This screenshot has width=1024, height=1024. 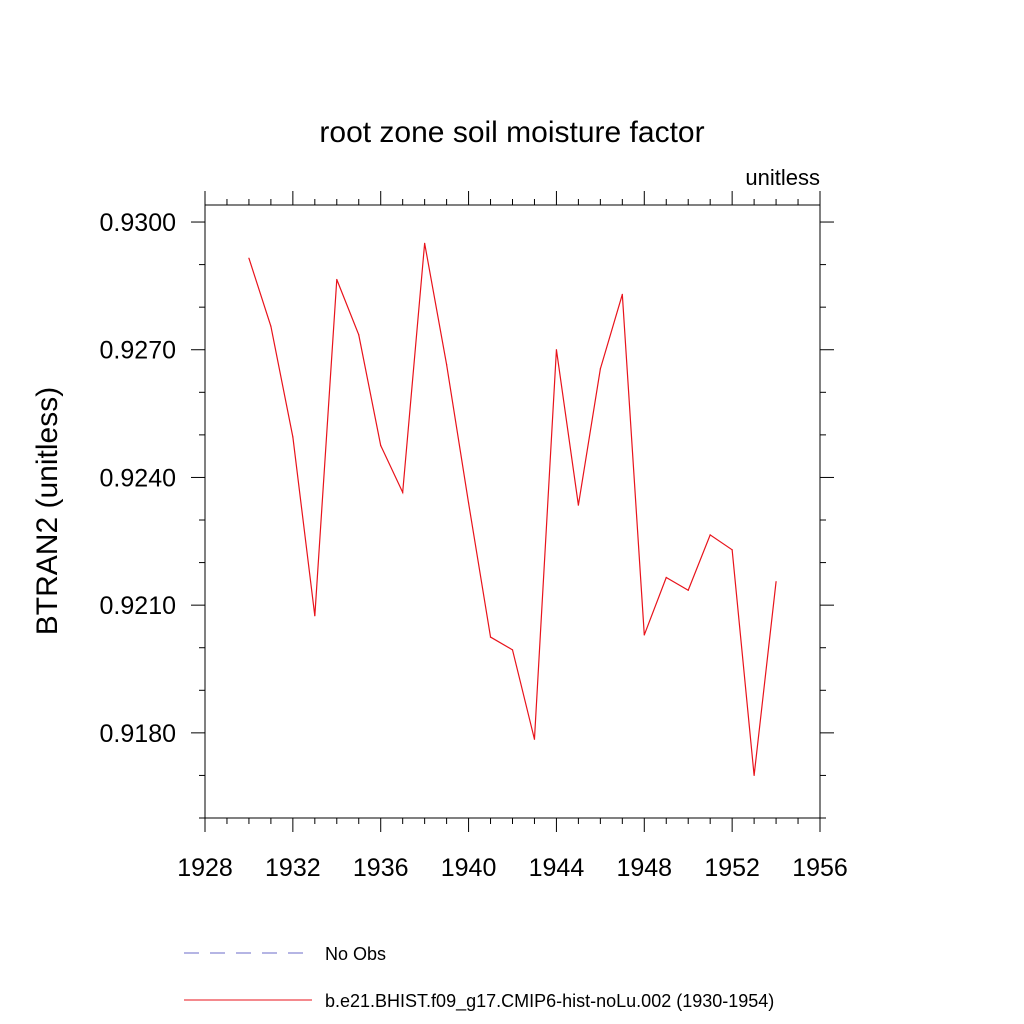 I want to click on x-tick-label: 1956, so click(x=820, y=868).